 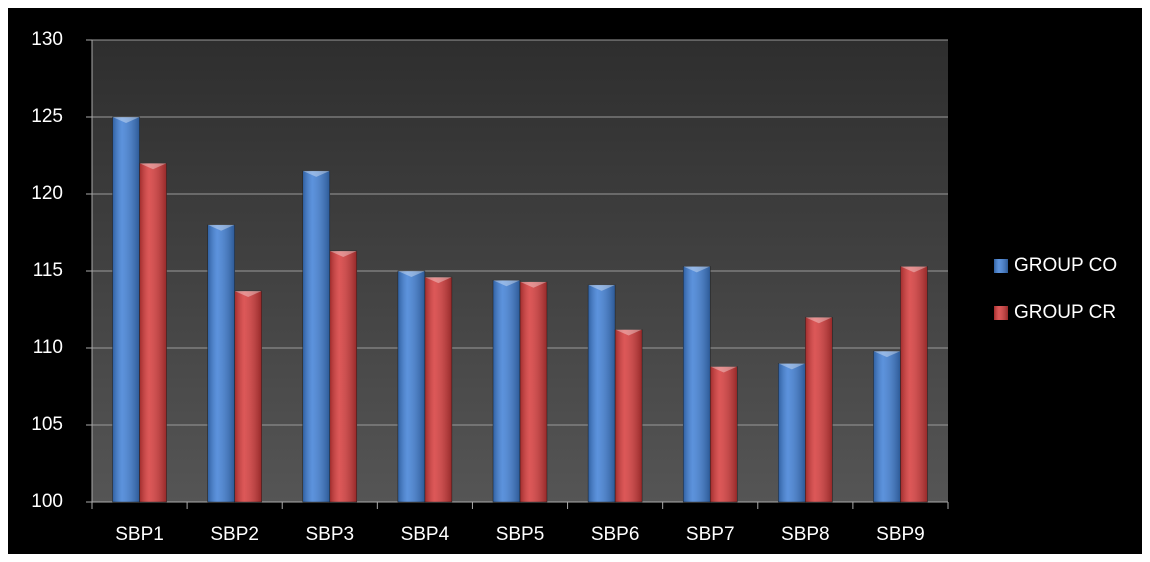 I want to click on y-tick-label: 105, so click(x=47, y=424).